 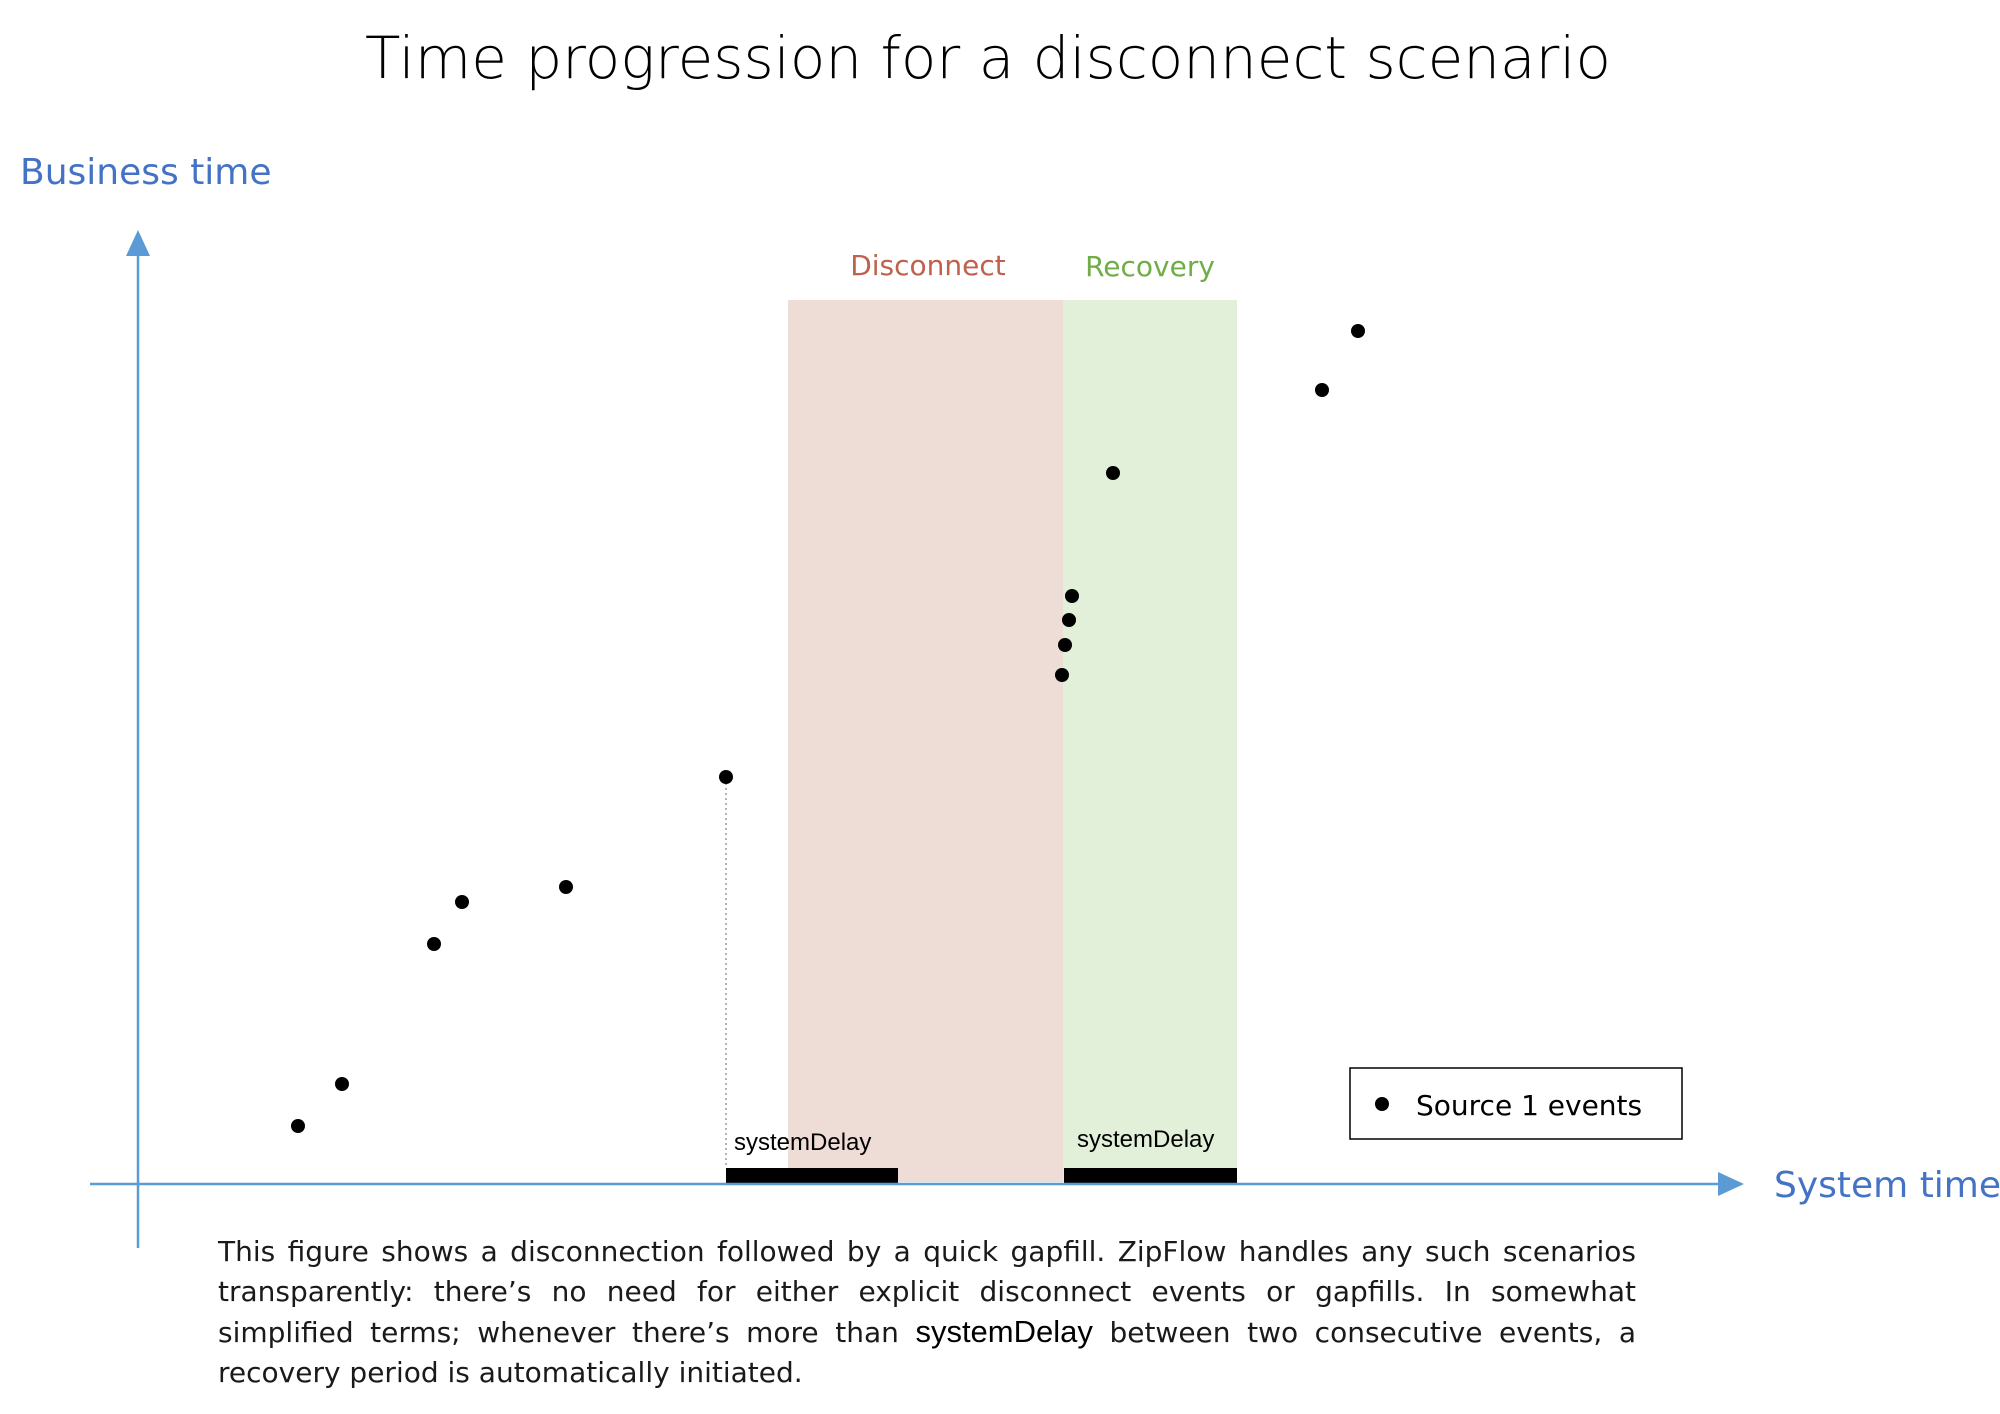 What do you see at coordinates (1382, 1104) in the screenshot?
I see `legend-marker` at bounding box center [1382, 1104].